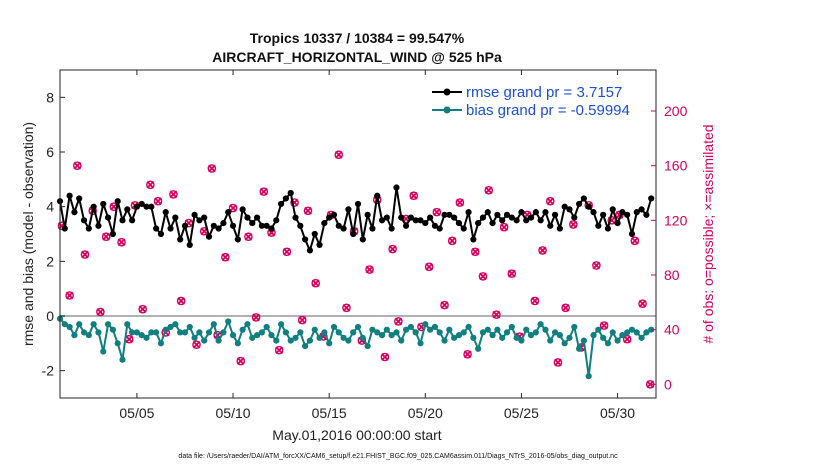  What do you see at coordinates (447, 92) in the screenshot?
I see `legend-rmse-marker` at bounding box center [447, 92].